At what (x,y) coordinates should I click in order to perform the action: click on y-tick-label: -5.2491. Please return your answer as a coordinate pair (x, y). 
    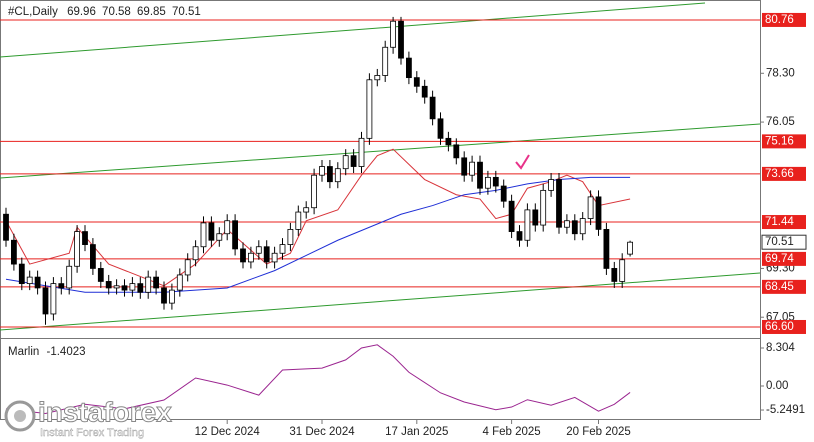
    Looking at the image, I should click on (785, 410).